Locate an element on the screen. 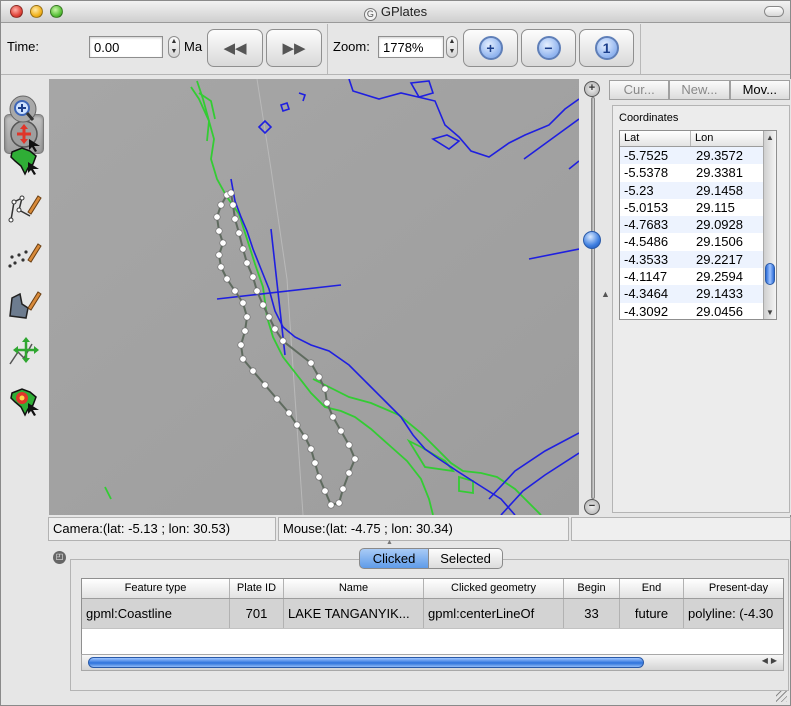 This screenshot has height=706, width=791. features-column-header-3: Clicked geometry is located at coordinates (494, 588).